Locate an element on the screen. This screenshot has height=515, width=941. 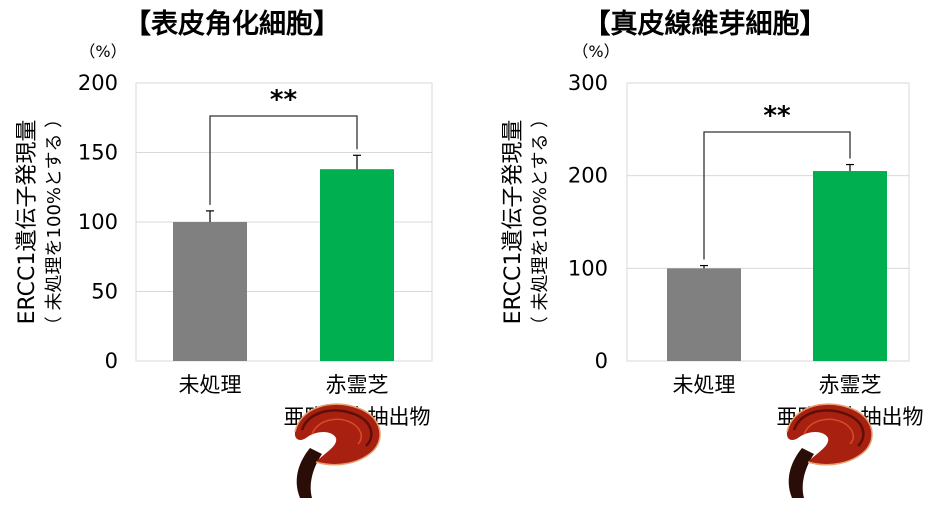
y-tick-label: 150 is located at coordinates (98, 153).